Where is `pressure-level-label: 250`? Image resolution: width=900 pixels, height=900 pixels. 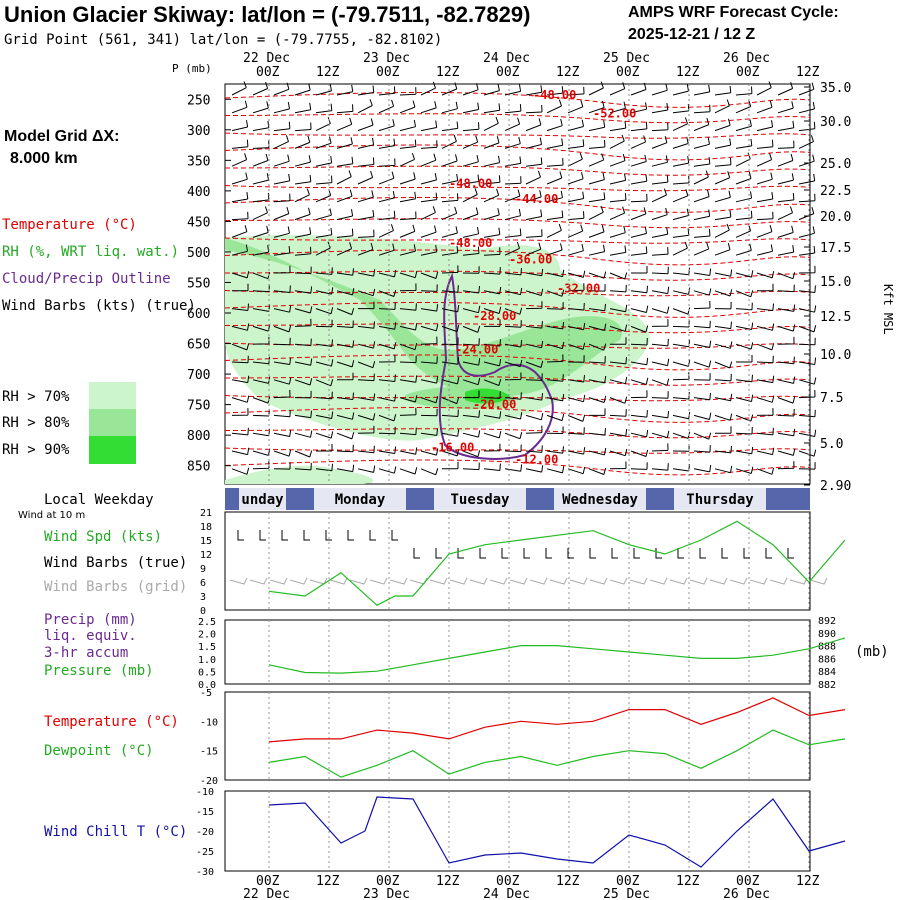 pressure-level-label: 250 is located at coordinates (198, 100).